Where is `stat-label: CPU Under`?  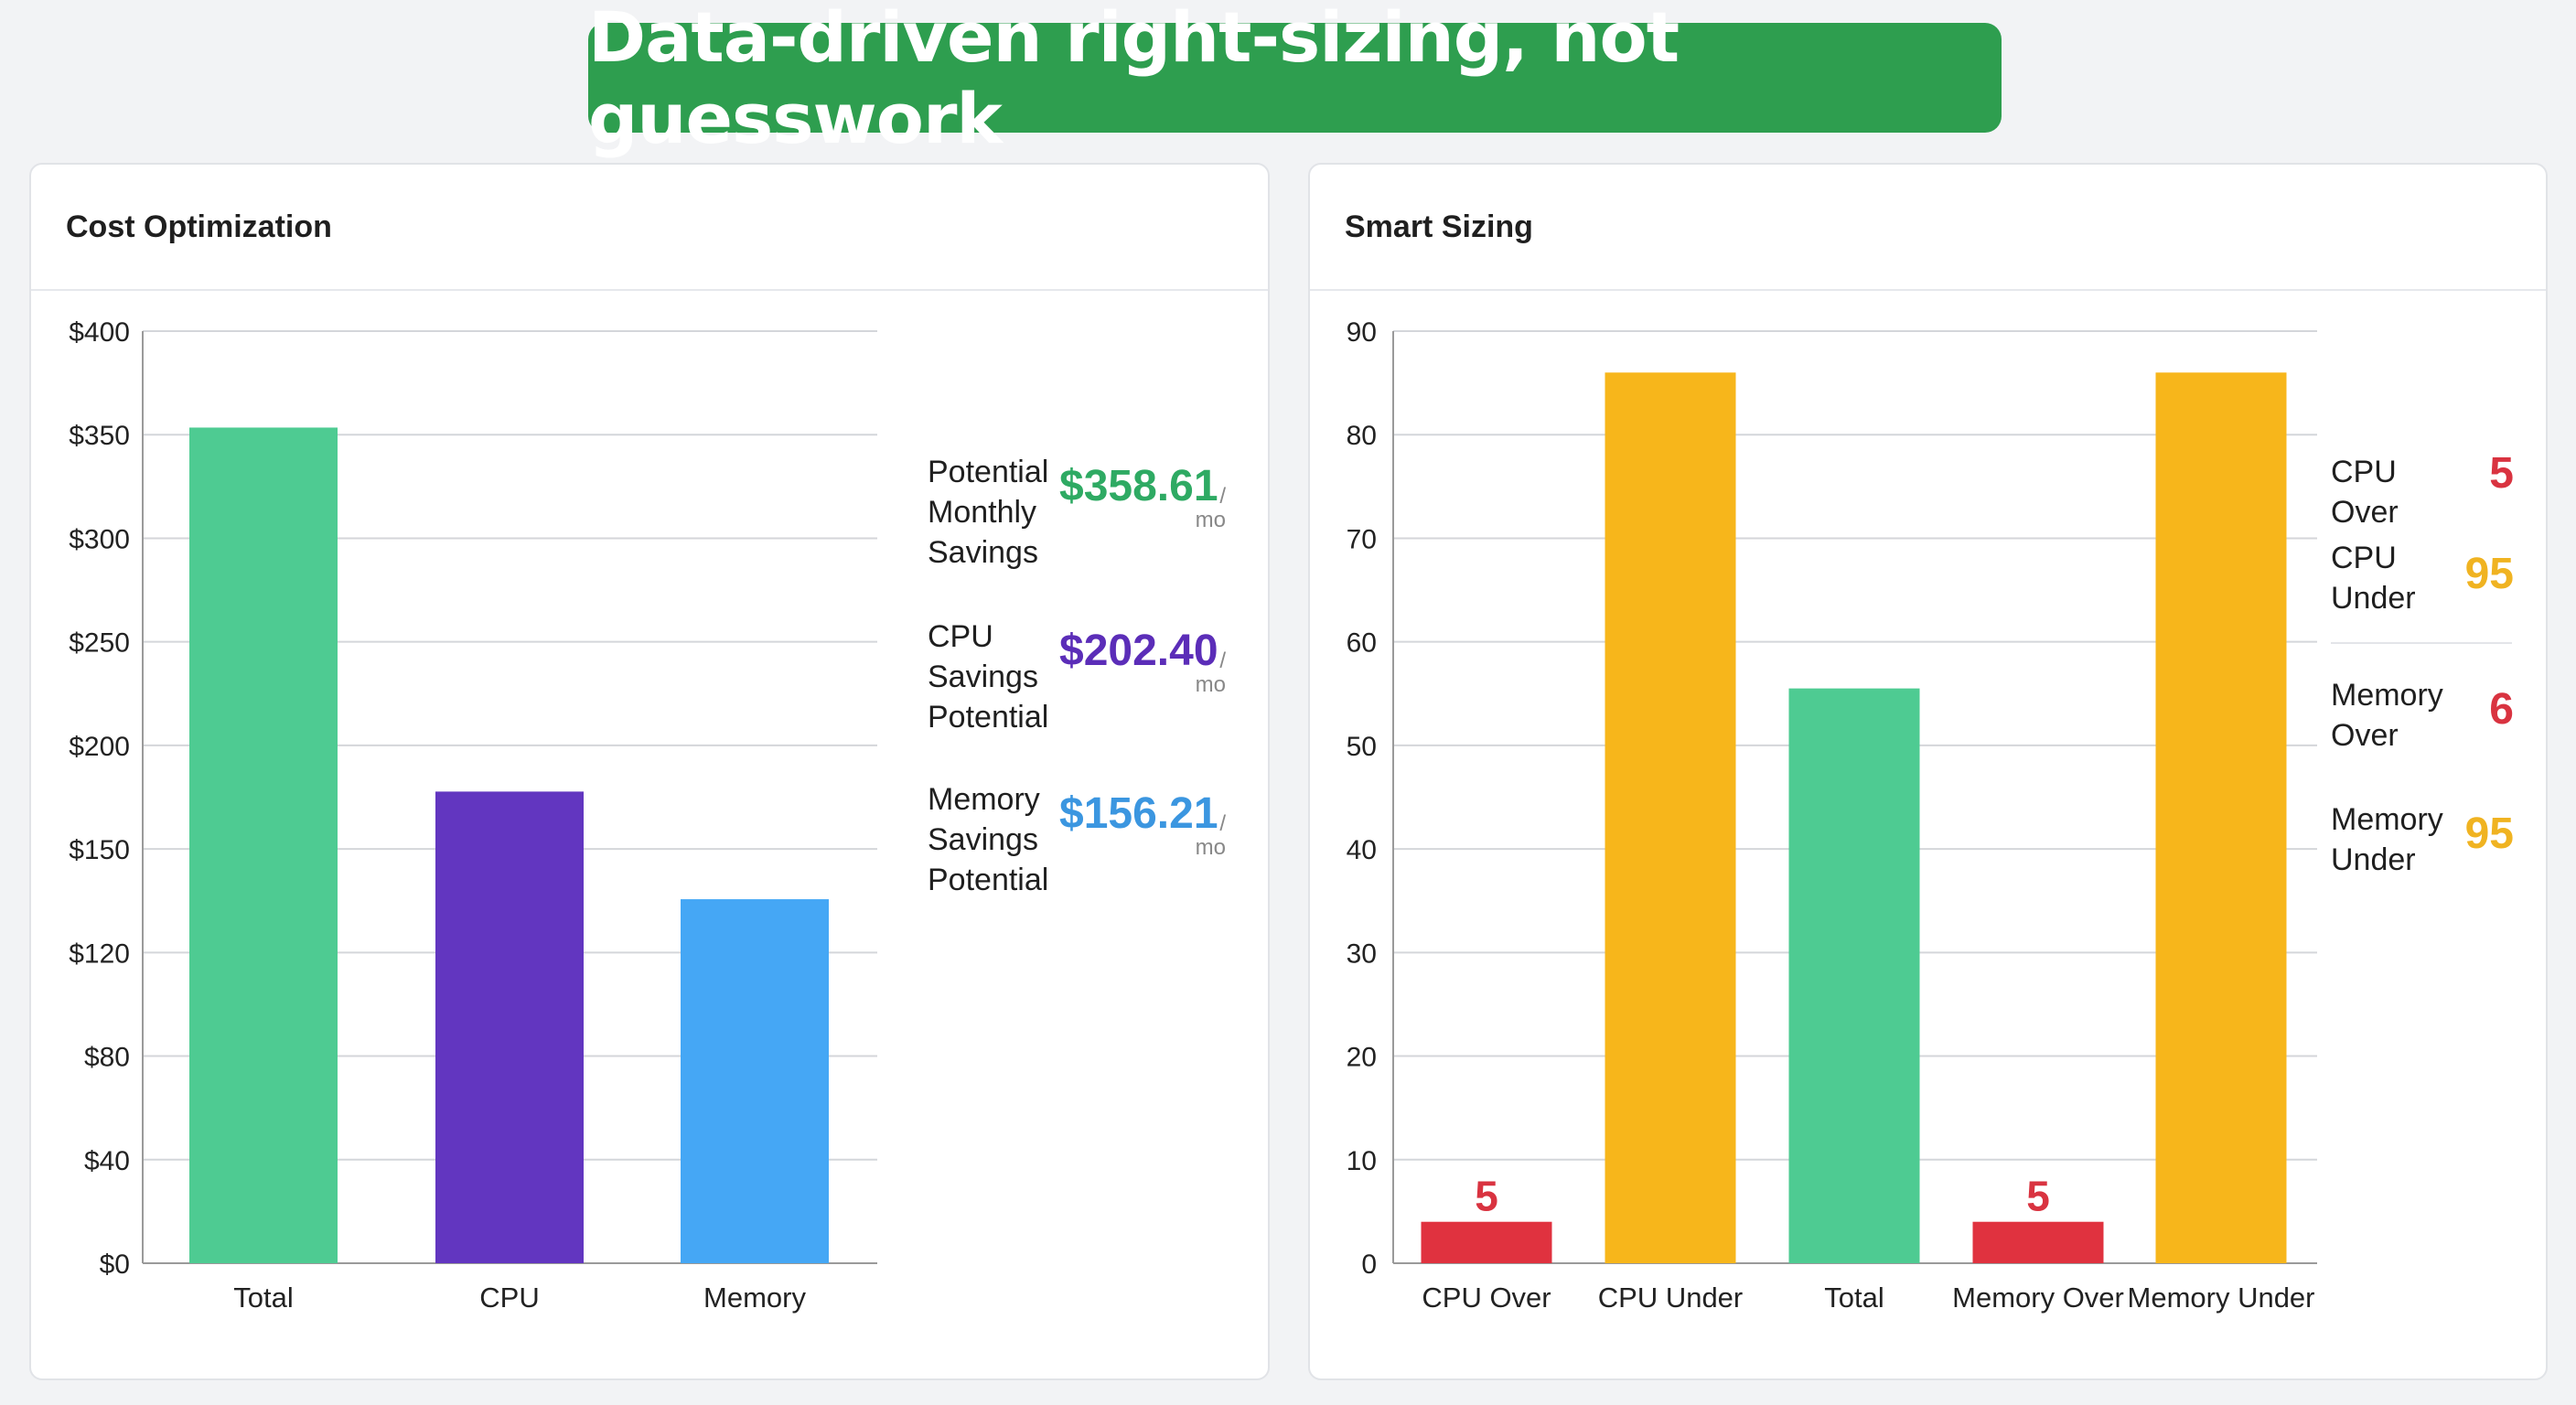
stat-label: CPU Under is located at coordinates (2374, 578).